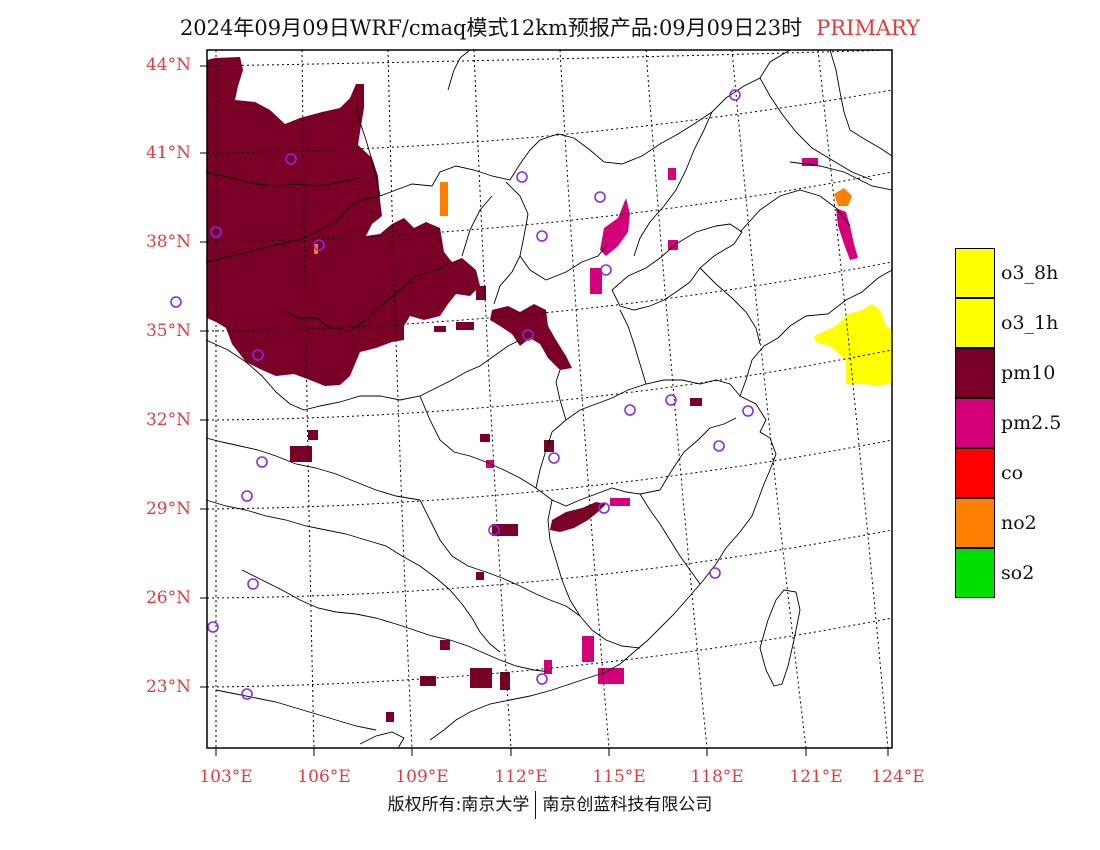  I want to click on legend-label: o3_8h, so click(1030, 273).